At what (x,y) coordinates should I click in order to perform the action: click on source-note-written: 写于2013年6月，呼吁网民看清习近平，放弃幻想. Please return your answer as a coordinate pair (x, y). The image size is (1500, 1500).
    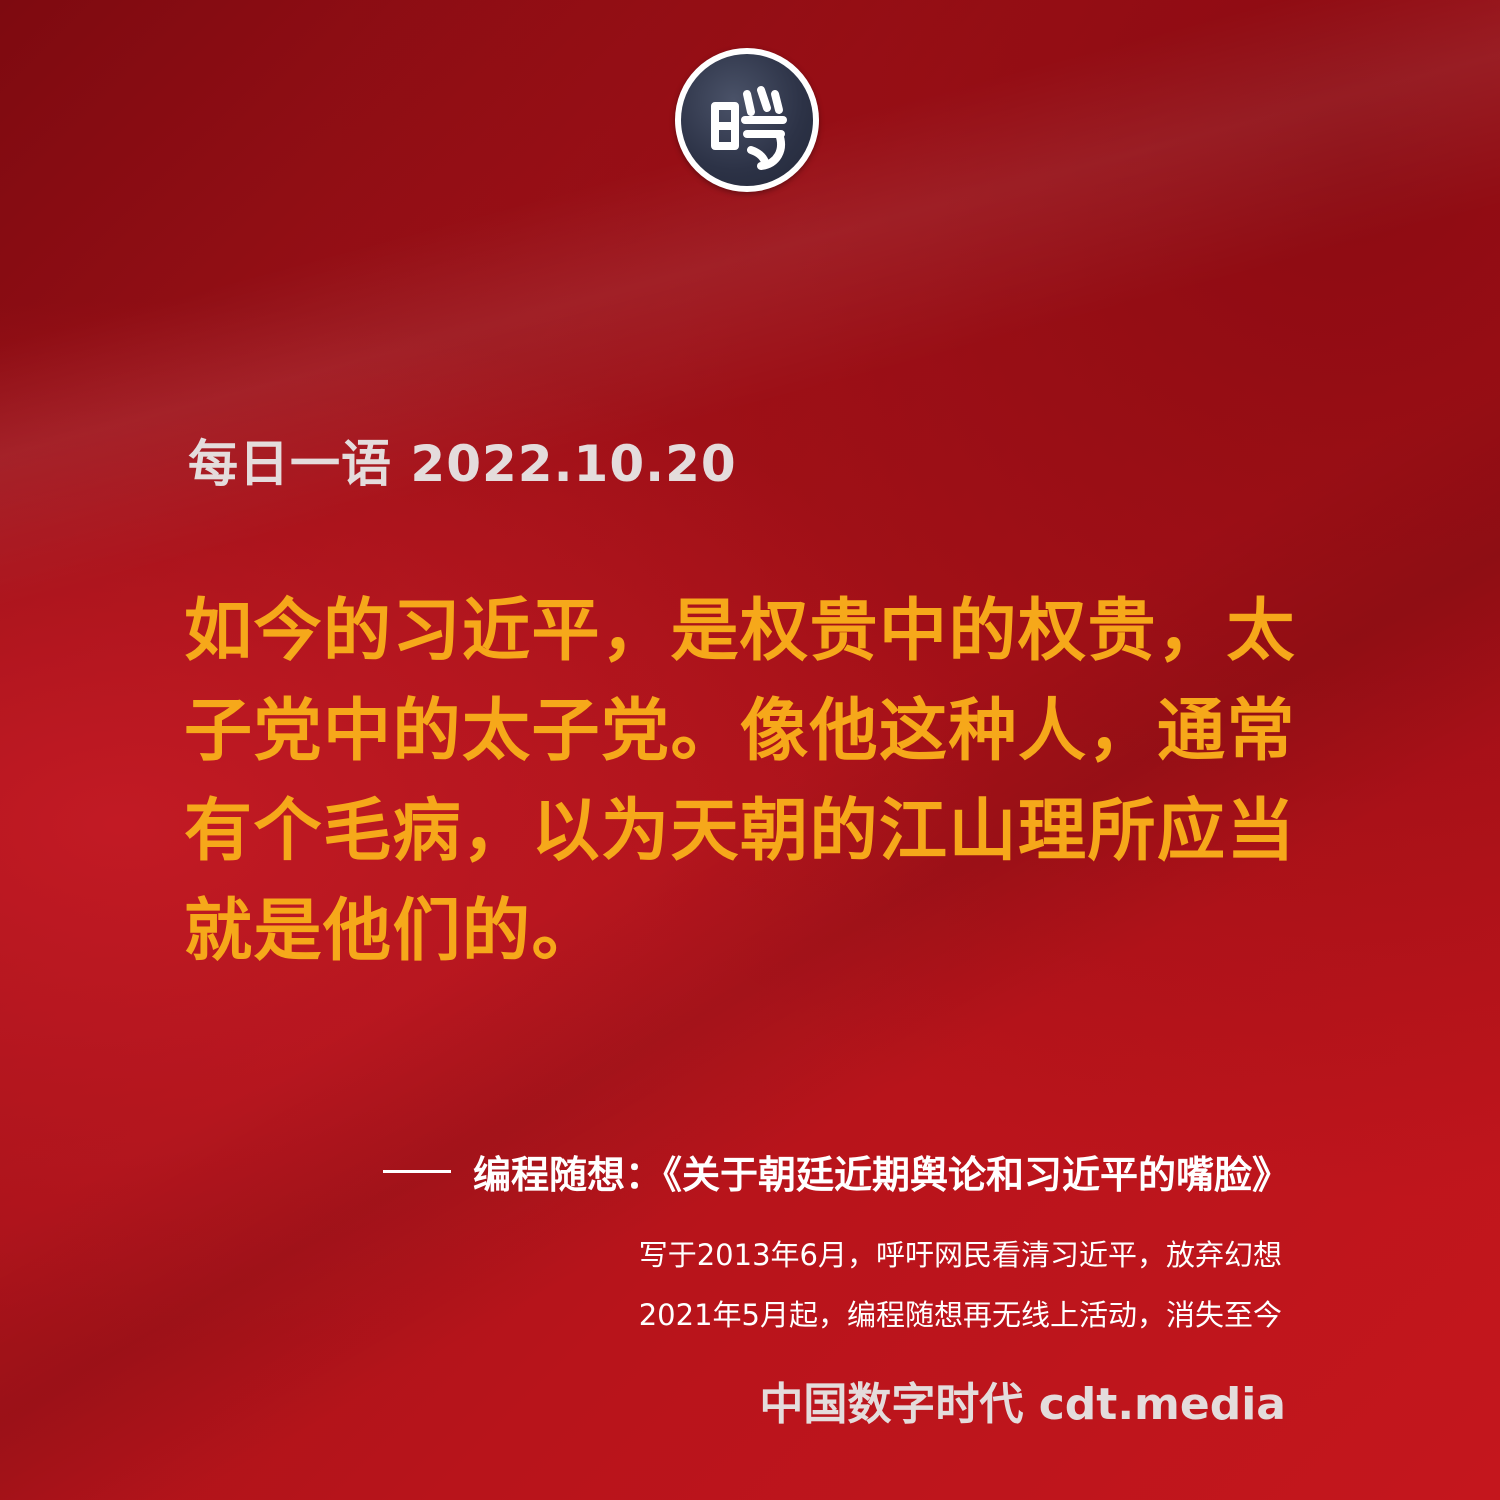
    Looking at the image, I should click on (960, 1255).